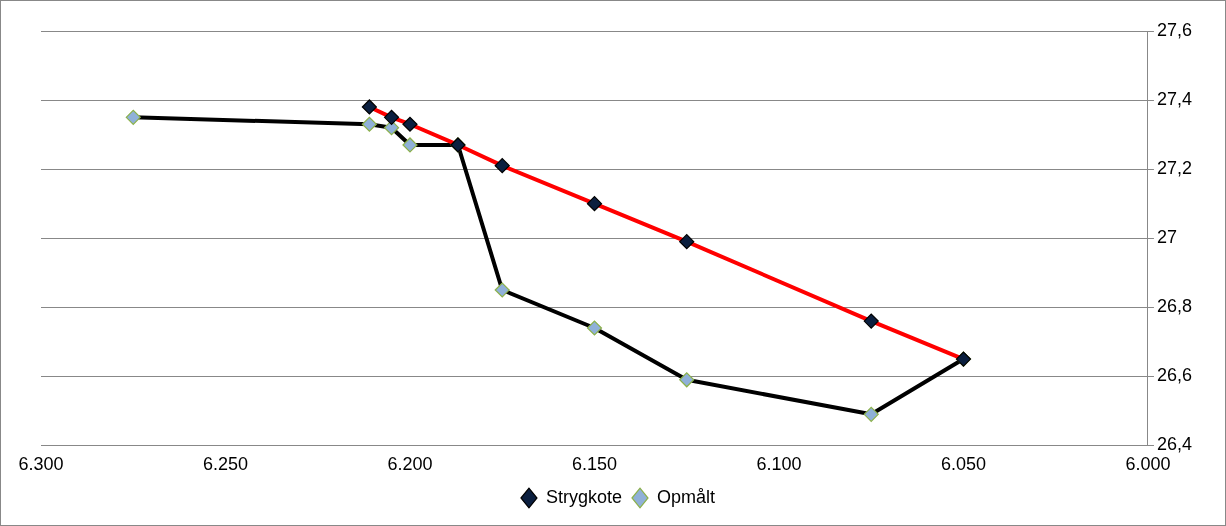 This screenshot has width=1226, height=526. What do you see at coordinates (584, 496) in the screenshot?
I see `legend-label: Strygkote` at bounding box center [584, 496].